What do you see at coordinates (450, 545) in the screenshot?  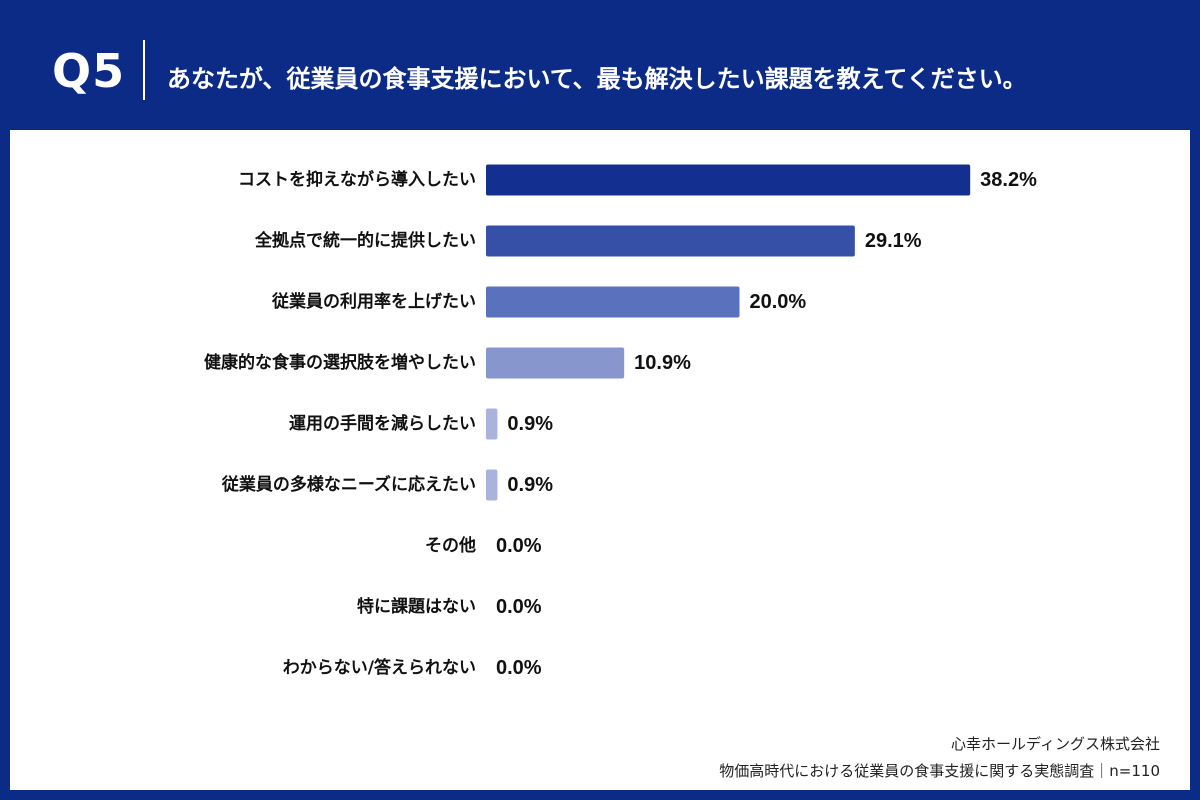 I see `category-label: その他` at bounding box center [450, 545].